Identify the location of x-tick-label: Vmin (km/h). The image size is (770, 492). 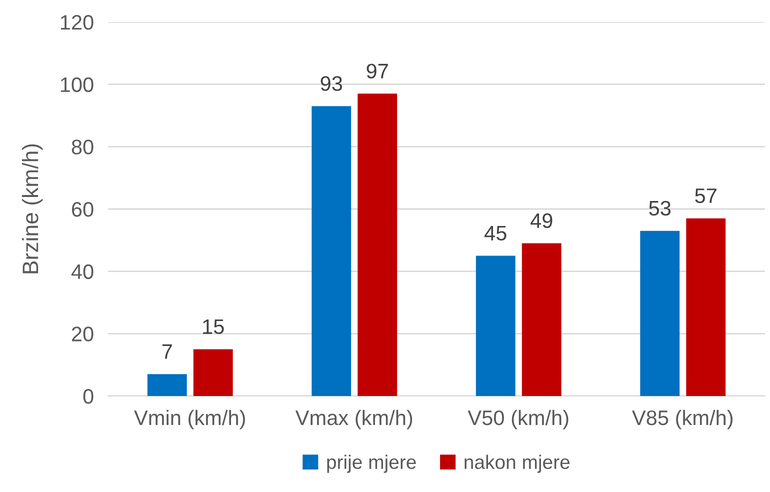
(189, 420).